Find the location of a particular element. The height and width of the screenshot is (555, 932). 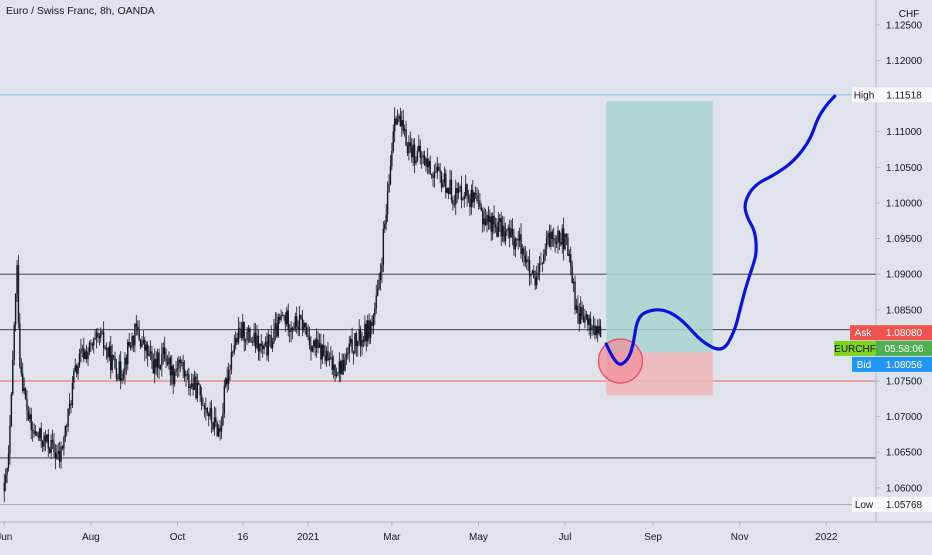

bid-price-value: 1.08056 is located at coordinates (904, 365).